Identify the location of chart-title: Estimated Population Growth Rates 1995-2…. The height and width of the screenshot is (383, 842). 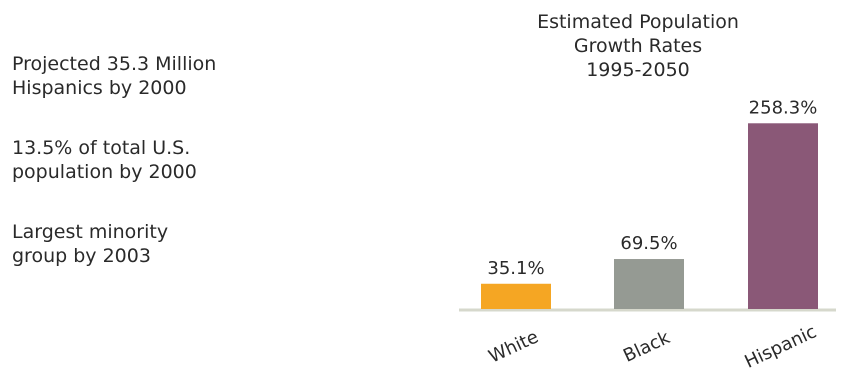
(638, 46).